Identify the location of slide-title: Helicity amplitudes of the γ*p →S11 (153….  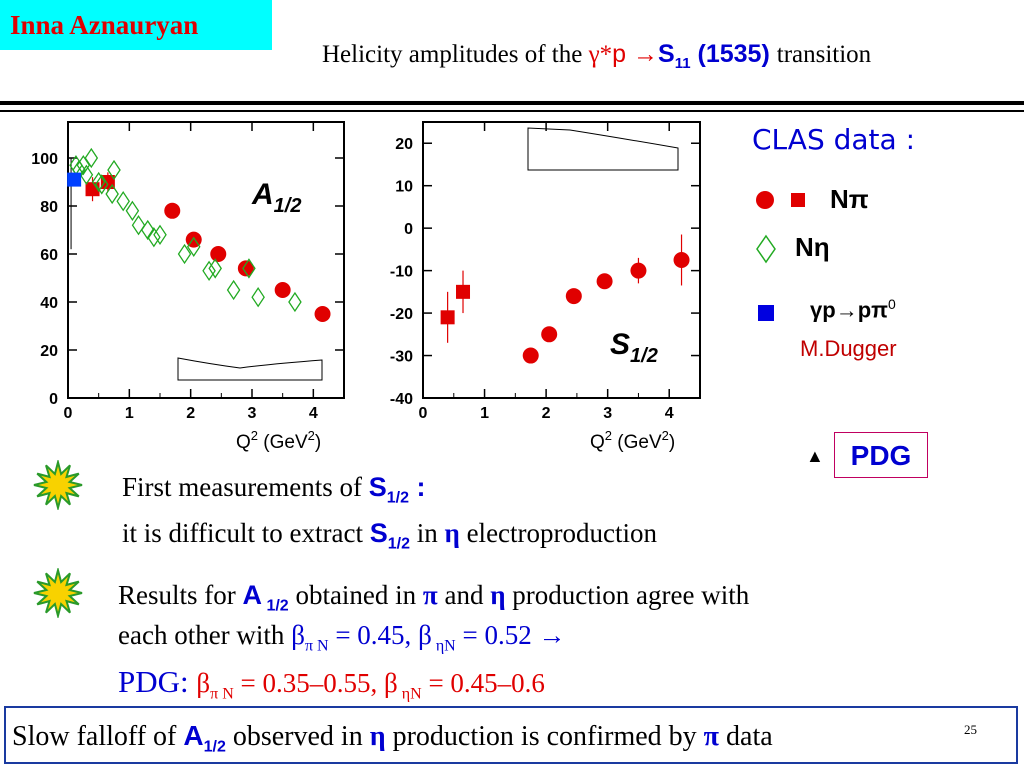
(596, 56).